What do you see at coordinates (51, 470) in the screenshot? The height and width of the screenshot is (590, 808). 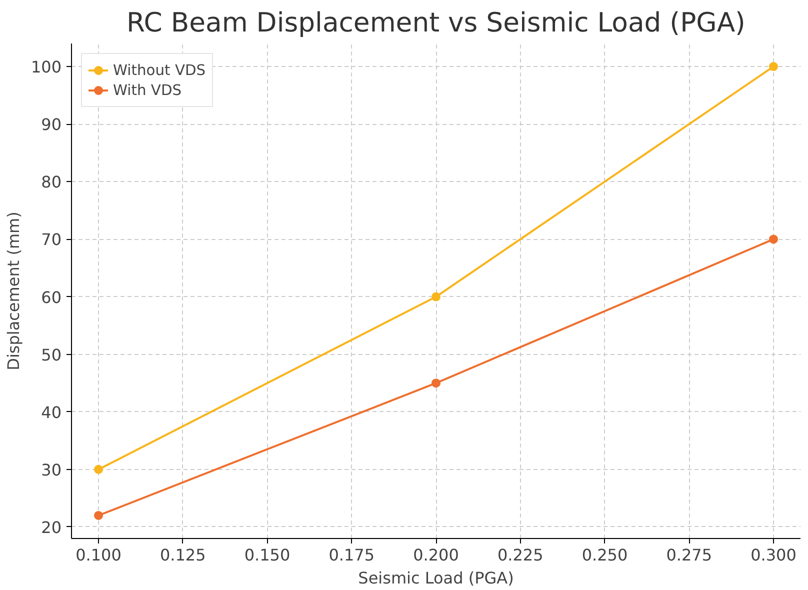 I see `y-tick-label: 30` at bounding box center [51, 470].